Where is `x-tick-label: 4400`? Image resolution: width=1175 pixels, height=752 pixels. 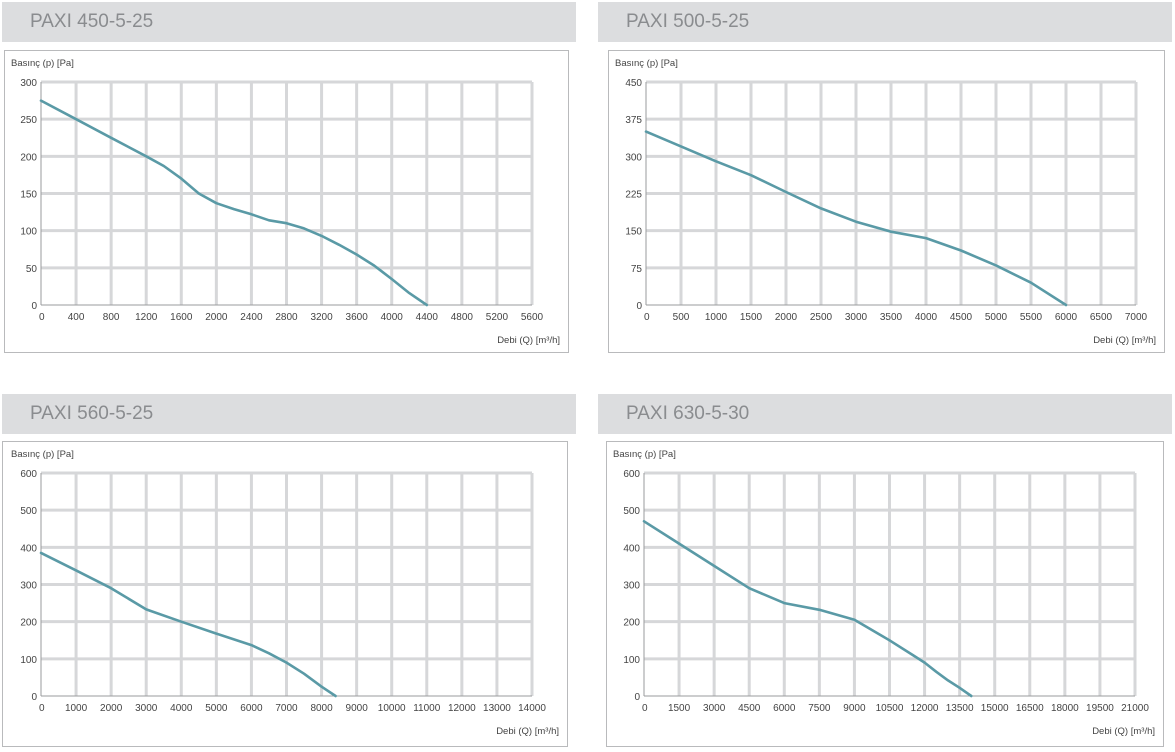 x-tick-label: 4400 is located at coordinates (427, 317).